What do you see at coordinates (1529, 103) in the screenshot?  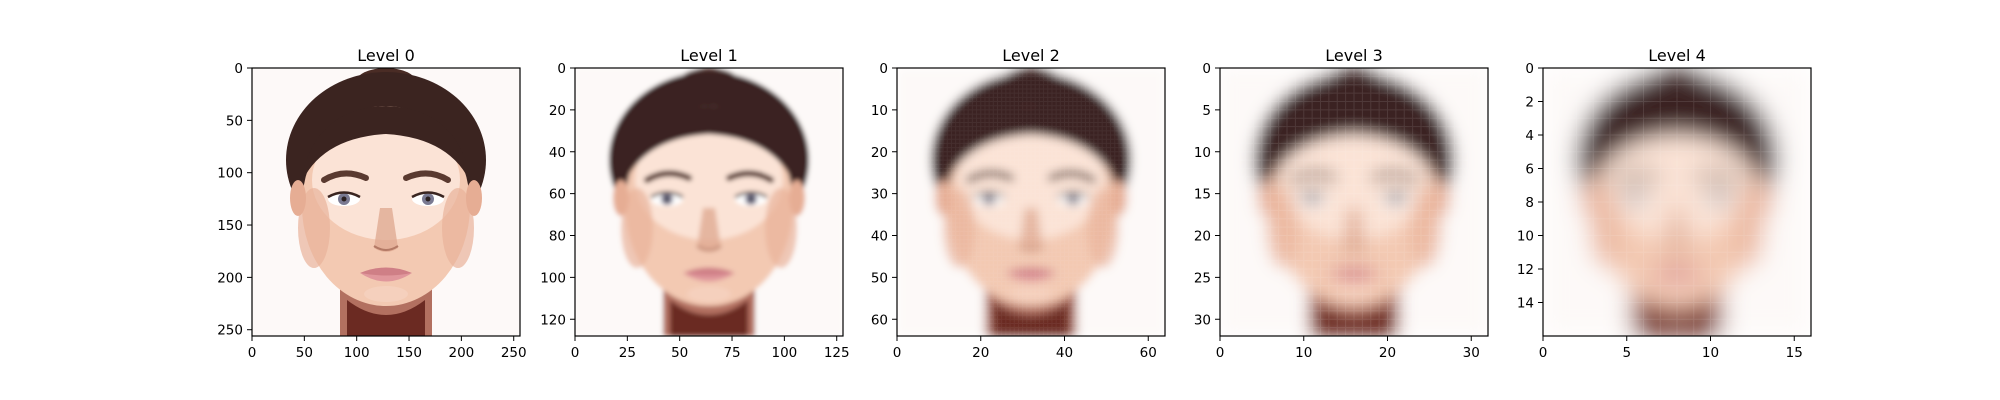 I see `y-tick-label: 2` at bounding box center [1529, 103].